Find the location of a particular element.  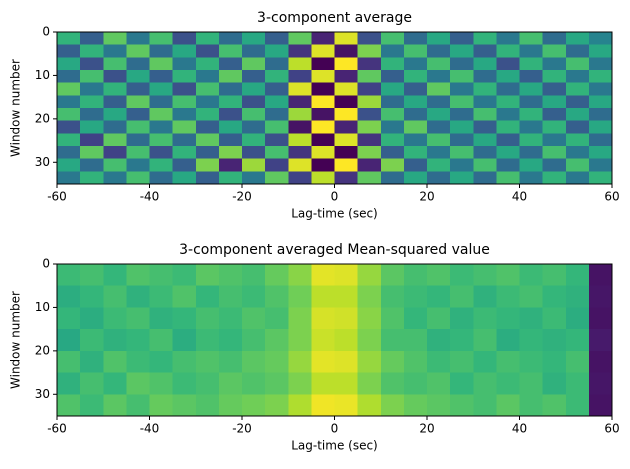

x-tick-label: -60 is located at coordinates (57, 197).